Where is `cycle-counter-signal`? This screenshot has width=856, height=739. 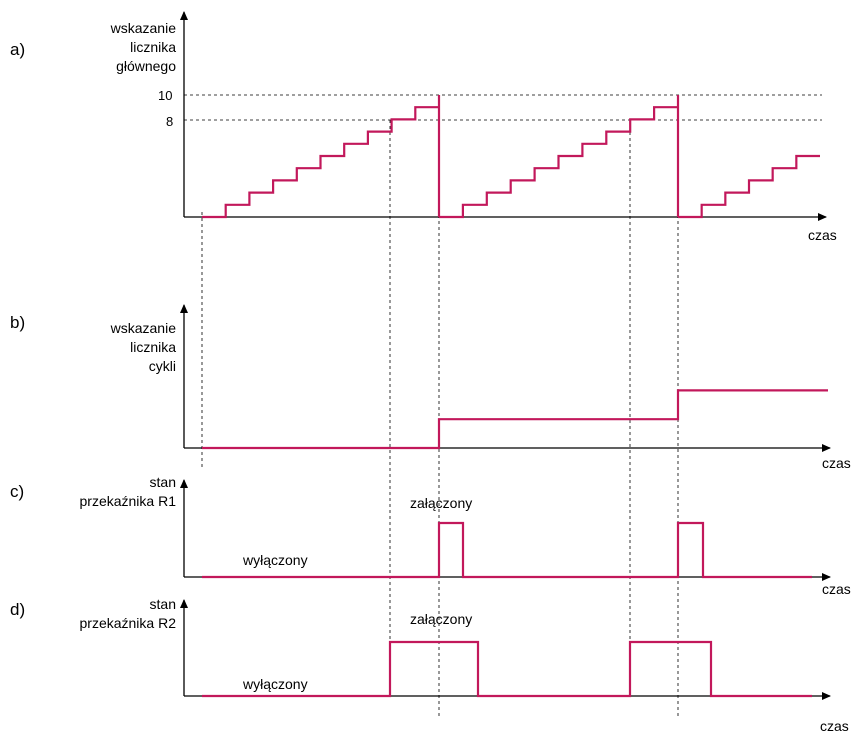
cycle-counter-signal is located at coordinates (515, 419).